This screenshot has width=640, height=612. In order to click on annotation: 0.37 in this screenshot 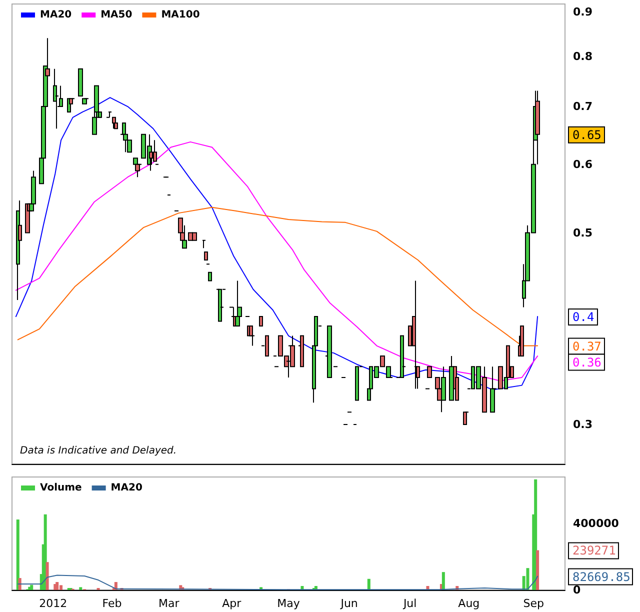, I will do `click(587, 346)`.